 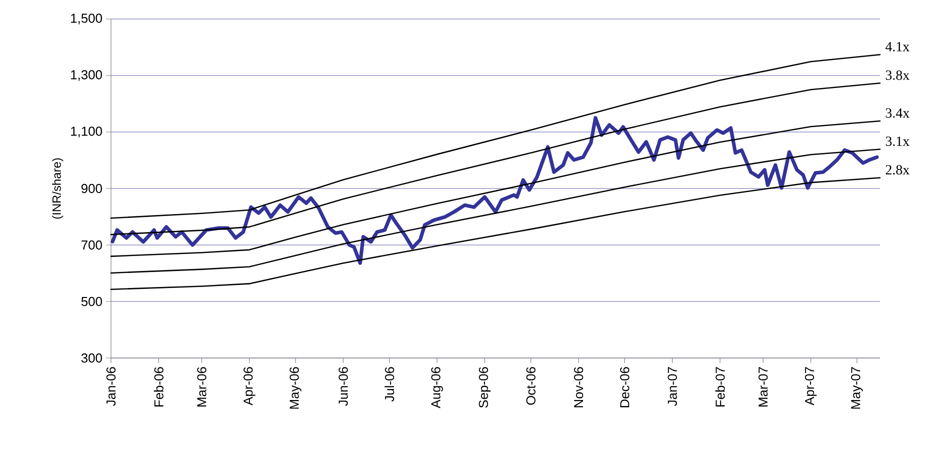 What do you see at coordinates (111, 386) in the screenshot?
I see `x-tick-label: Jan-06` at bounding box center [111, 386].